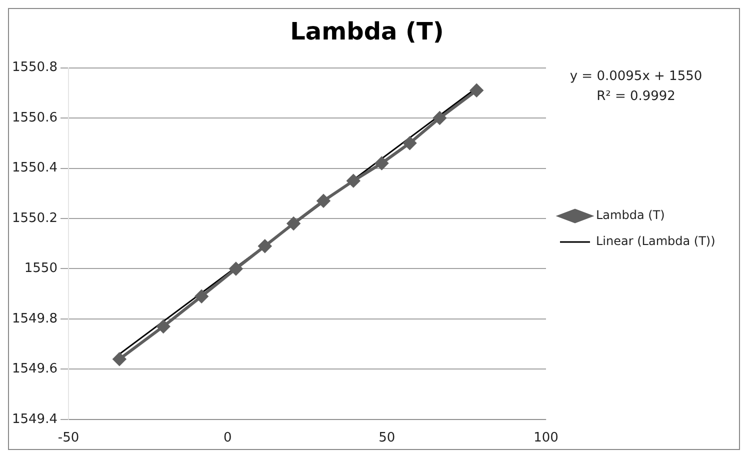  What do you see at coordinates (35, 318) in the screenshot?
I see `y-tick-label: 1549.8` at bounding box center [35, 318].